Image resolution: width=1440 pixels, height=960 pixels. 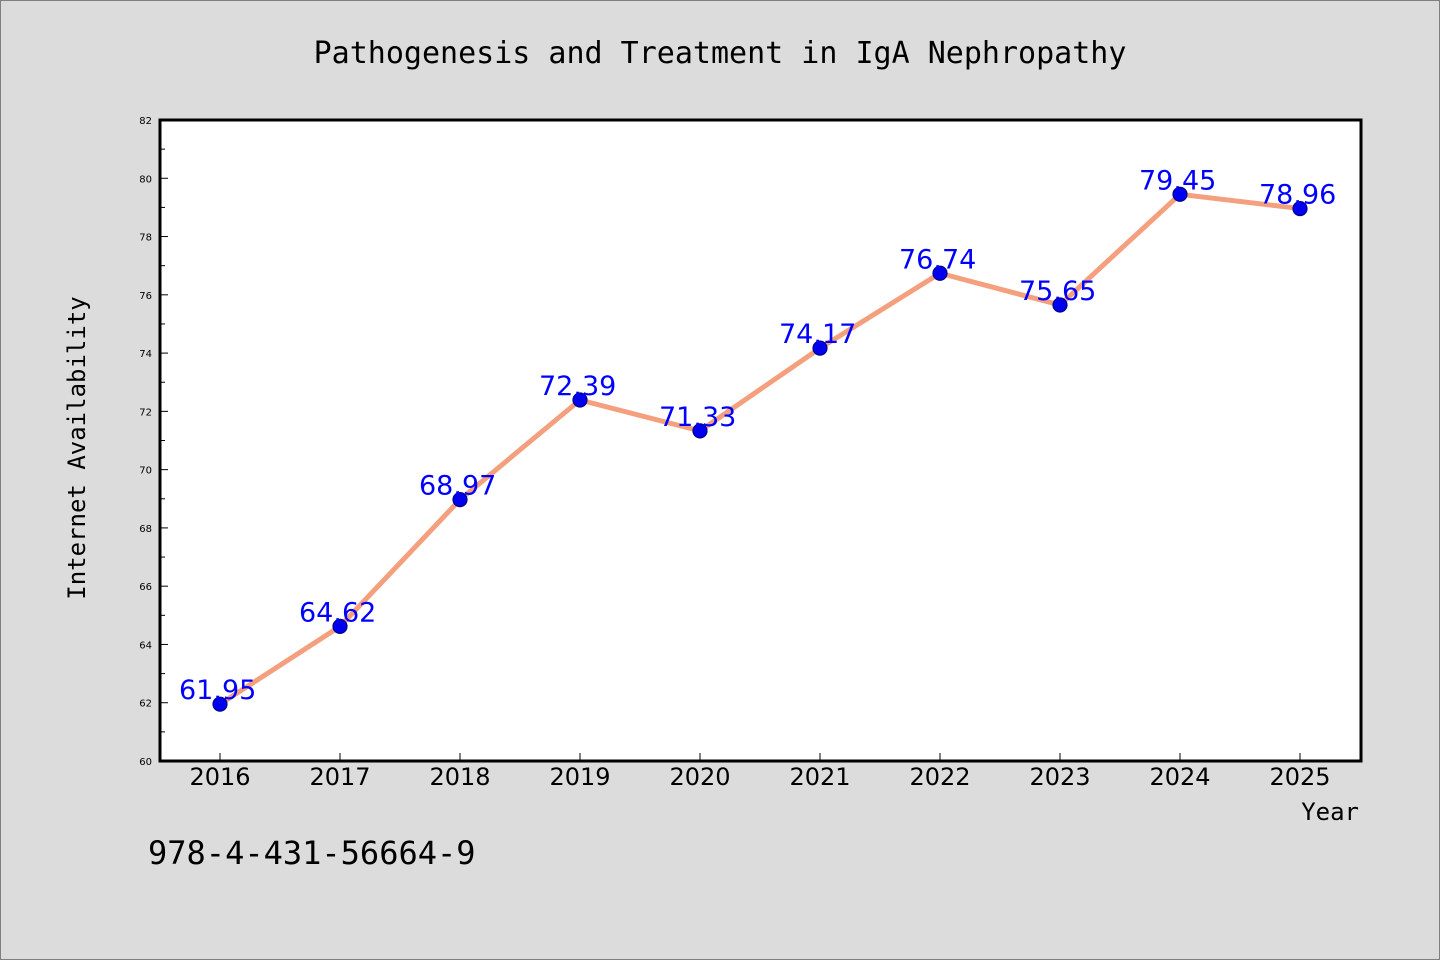 What do you see at coordinates (153, 442) in the screenshot?
I see `y-axis: 60 62 64 66 68 70 72 74 76 78 80 82` at bounding box center [153, 442].